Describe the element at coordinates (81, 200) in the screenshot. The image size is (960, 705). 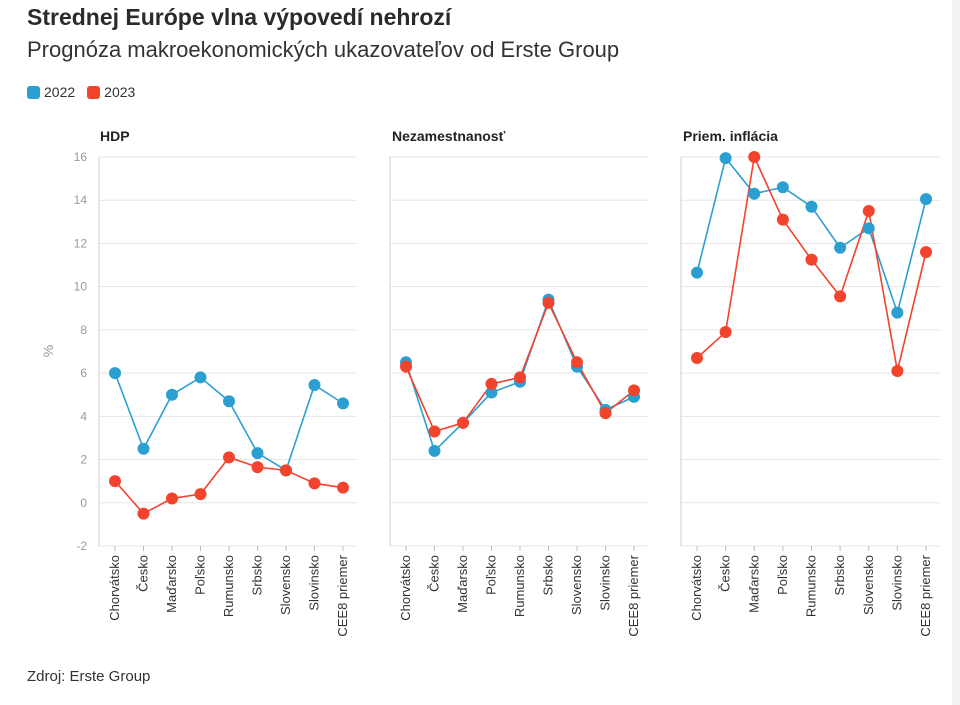
I see `y-tick-label: 14` at that location.